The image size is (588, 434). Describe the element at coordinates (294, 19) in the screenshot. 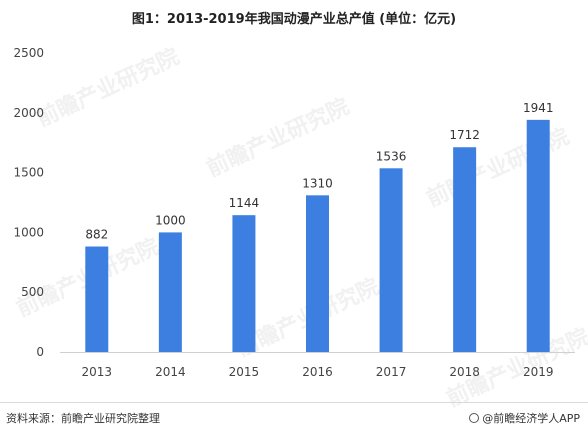

I see `chart-title: 图1：2013-2019年我国动漫产业总产值 (单位：亿元)` at that location.